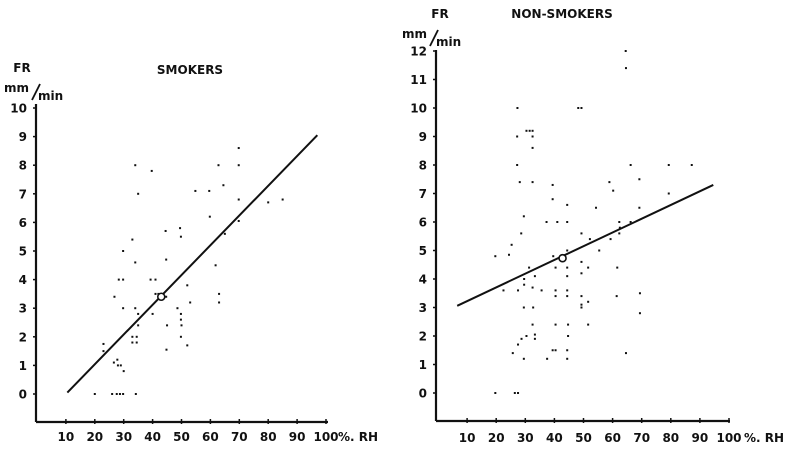 This screenshot has width=800, height=456. I want to click on x-tick-label: 20, so click(94, 437).